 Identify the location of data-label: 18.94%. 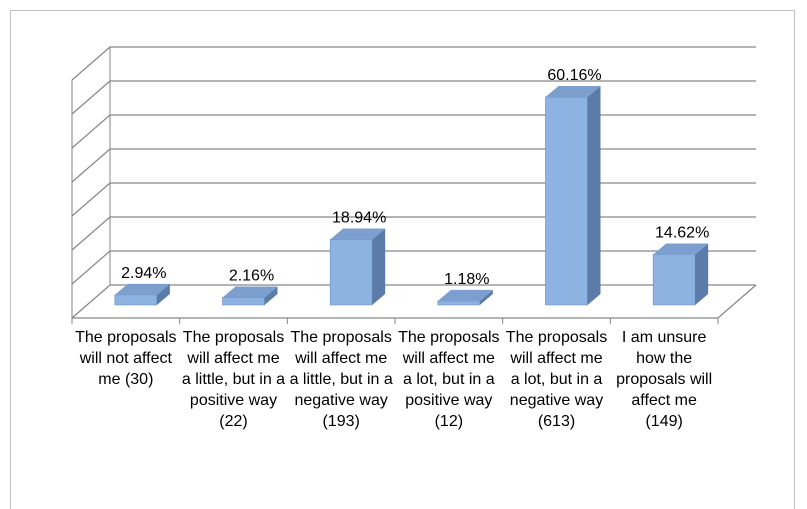
(359, 218).